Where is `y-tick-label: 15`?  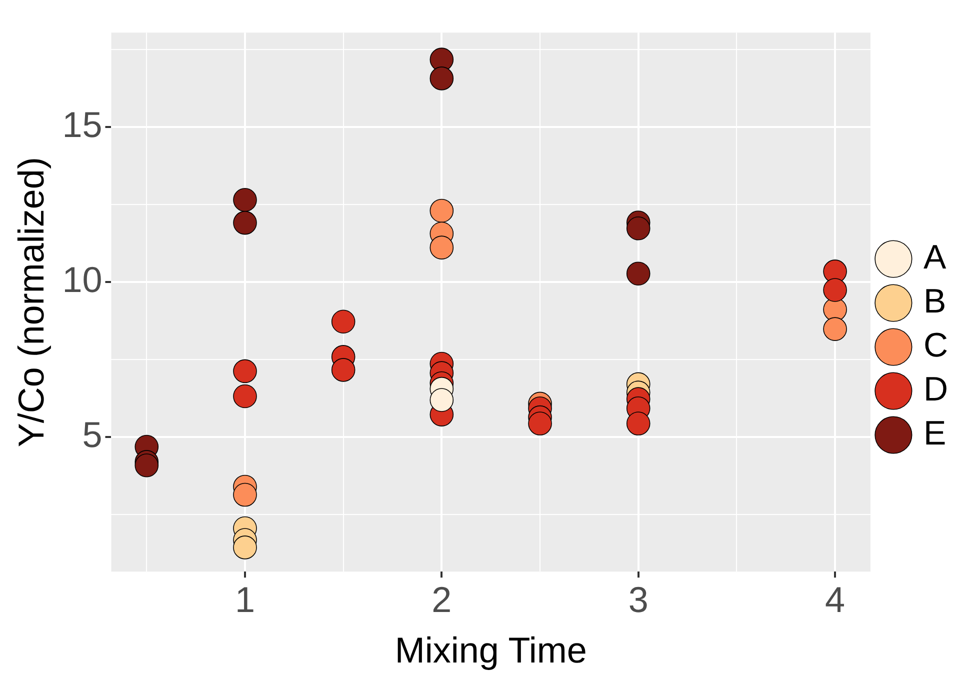
y-tick-label: 15 is located at coordinates (82, 124).